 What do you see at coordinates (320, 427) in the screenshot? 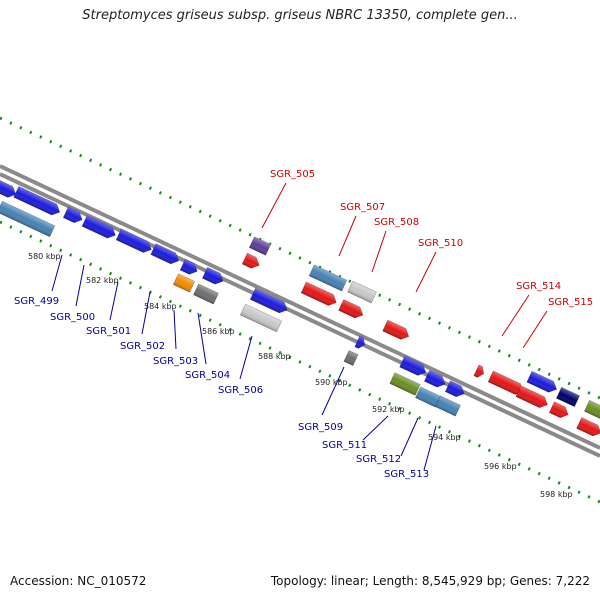
I see `gene-label-sgr_509: SGR_509` at bounding box center [320, 427].